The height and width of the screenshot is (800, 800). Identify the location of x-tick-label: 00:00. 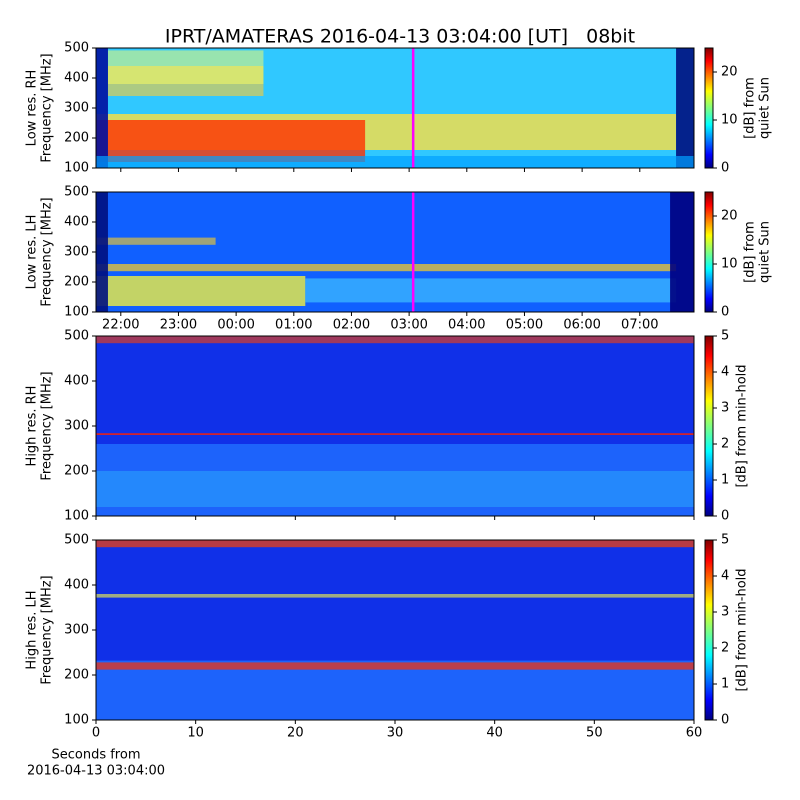
(235, 325).